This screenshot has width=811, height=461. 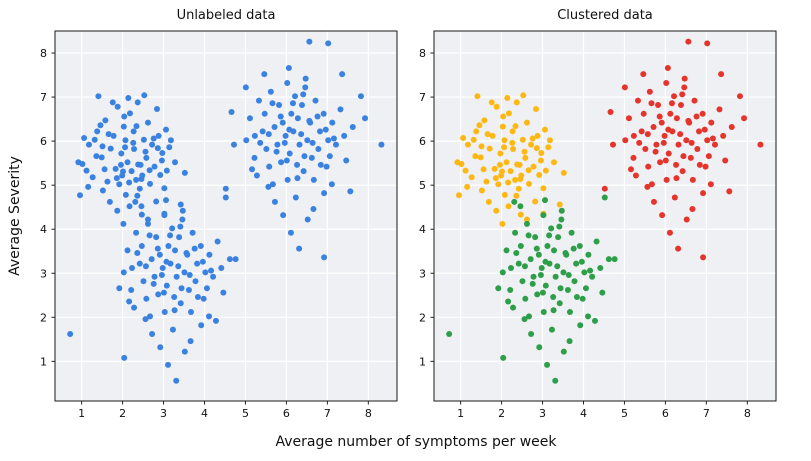 I want to click on plot-title-unlabeled: Unlabeled data, so click(x=226, y=15).